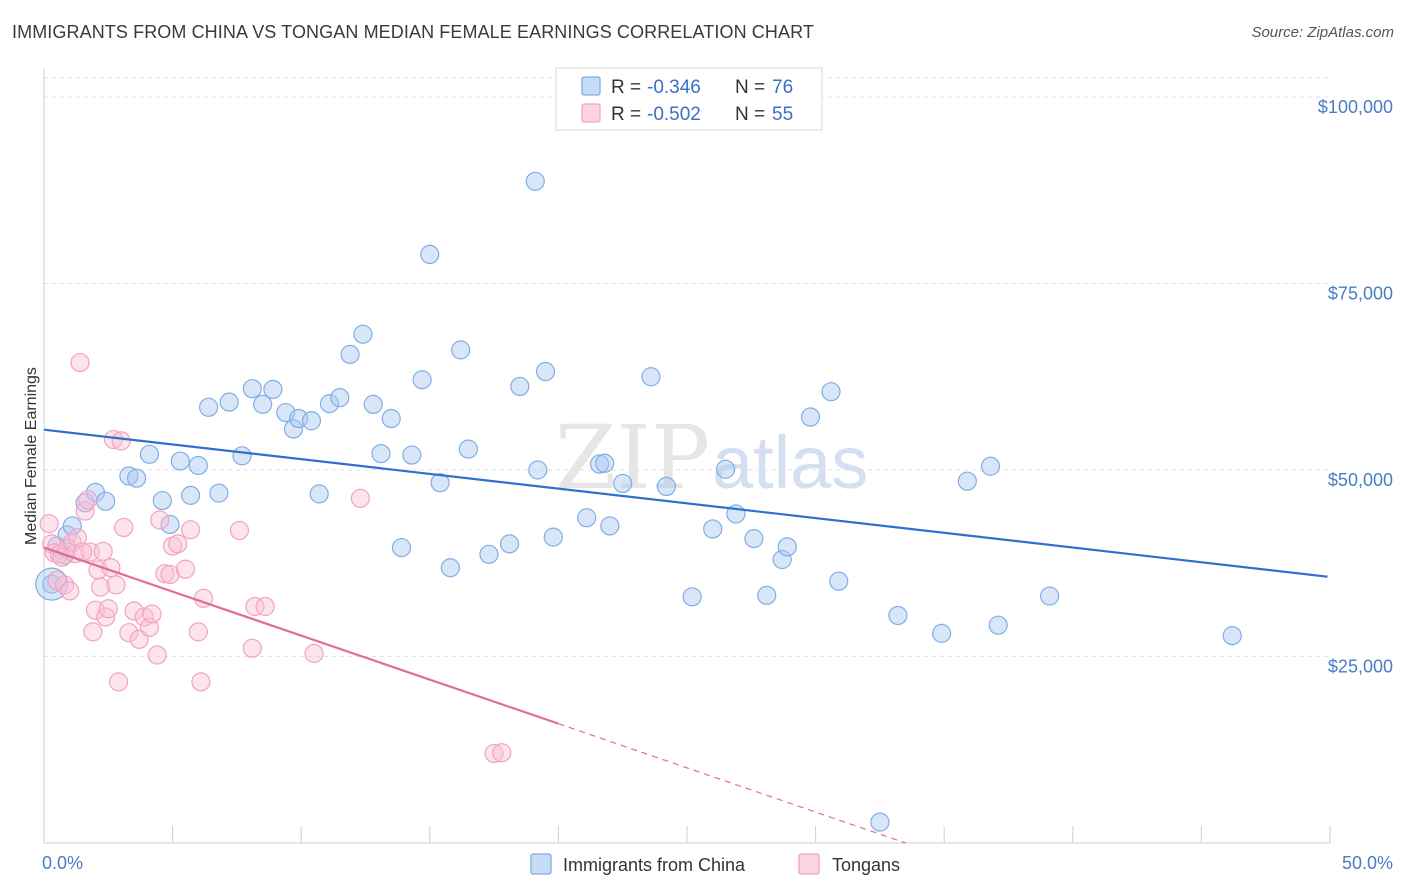  I want to click on legend-n-value-tongans: 55, so click(782, 114).